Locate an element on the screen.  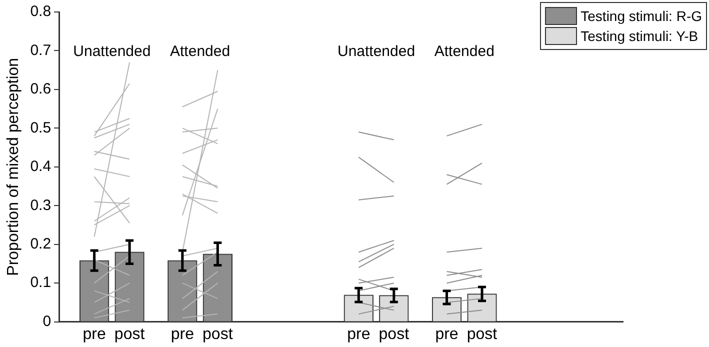
legend-label: Testing stimuli: Y-B is located at coordinates (639, 36).